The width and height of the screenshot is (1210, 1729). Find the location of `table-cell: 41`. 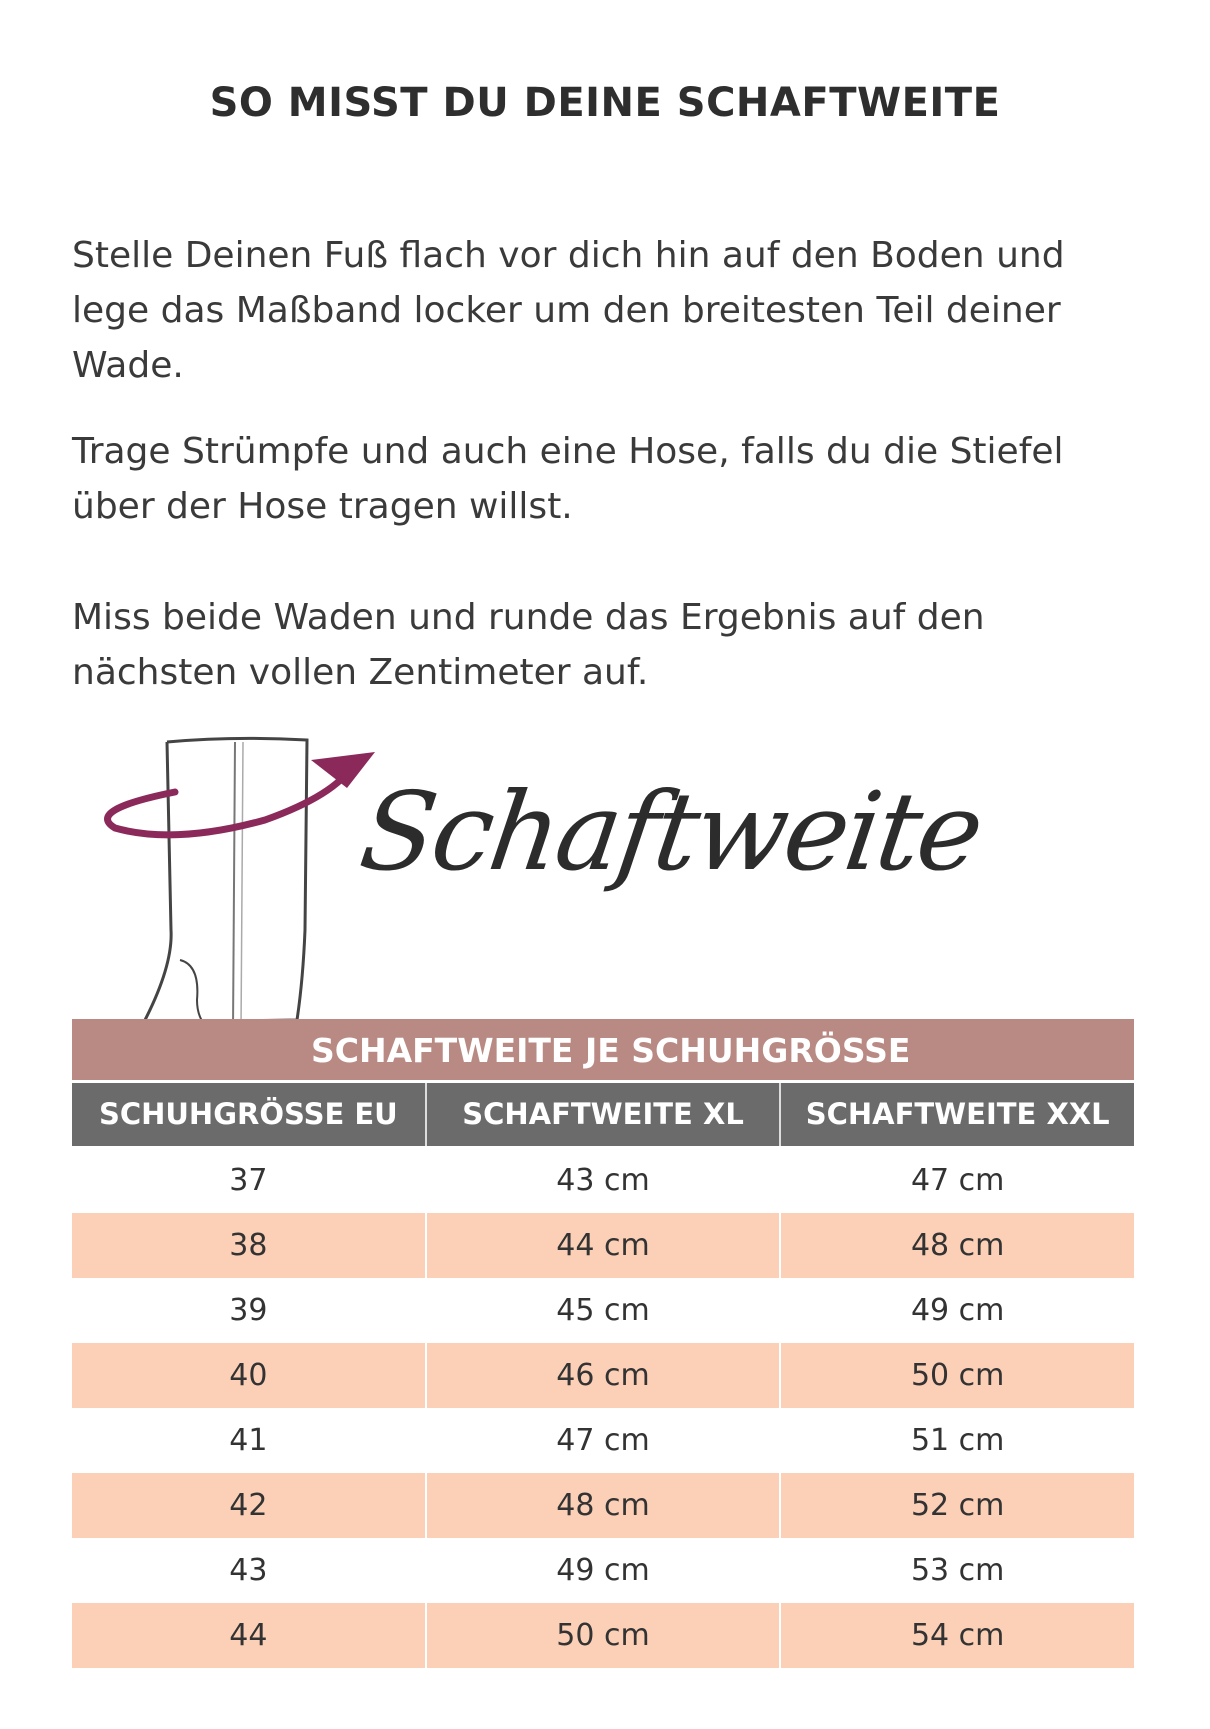

table-cell: 41 is located at coordinates (248, 1440).